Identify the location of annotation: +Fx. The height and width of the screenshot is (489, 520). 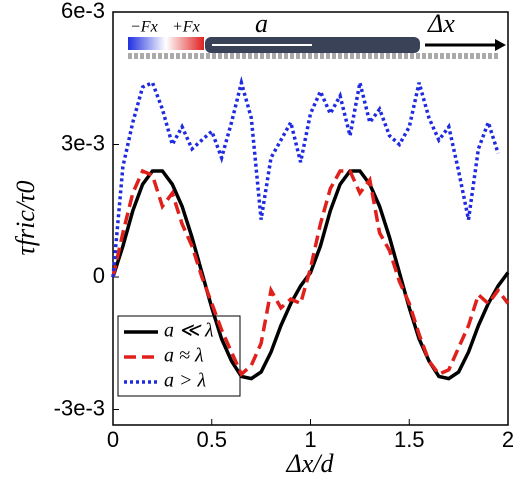
(186, 27).